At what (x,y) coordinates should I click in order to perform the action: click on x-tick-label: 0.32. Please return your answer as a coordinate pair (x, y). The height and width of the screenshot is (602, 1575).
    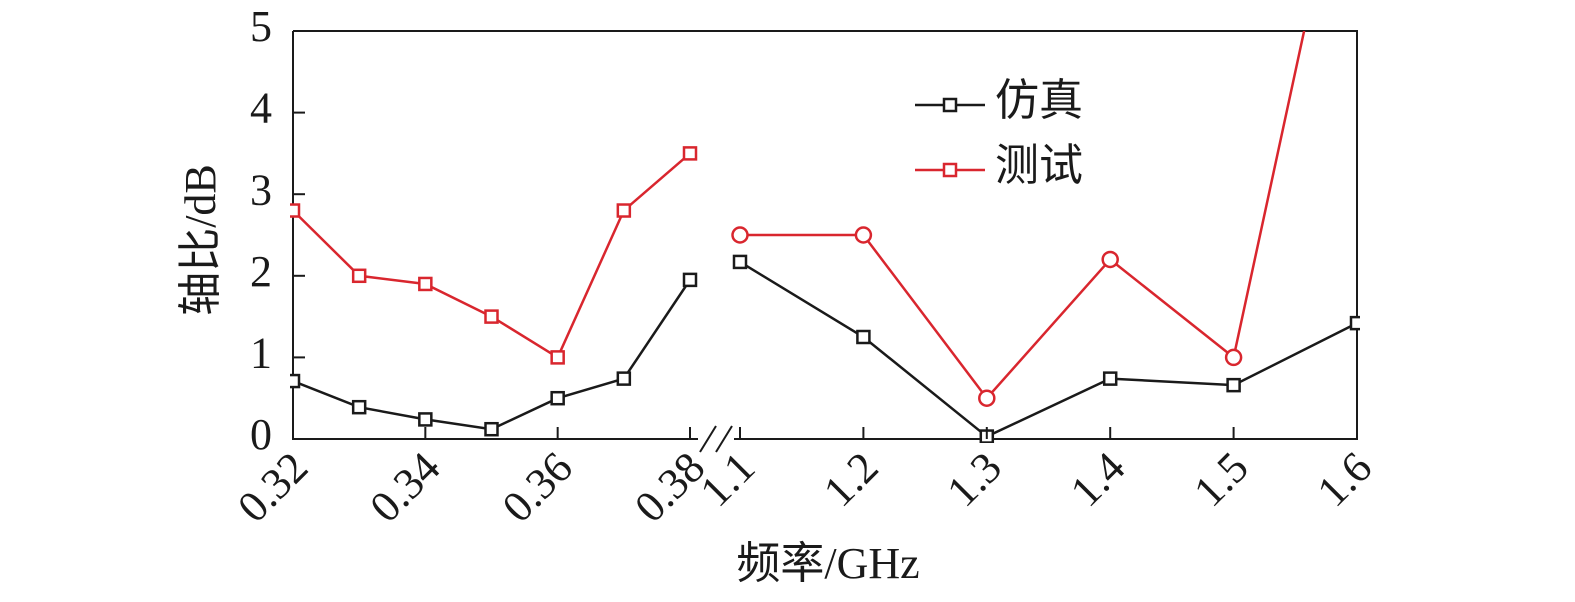
    Looking at the image, I should click on (272, 487).